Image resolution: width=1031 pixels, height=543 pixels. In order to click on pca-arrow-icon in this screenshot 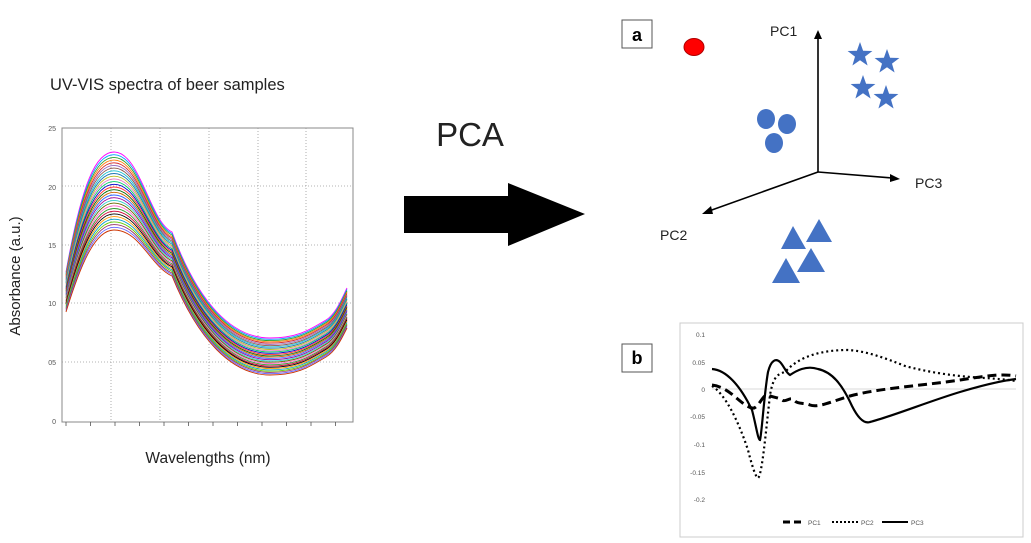, I will do `click(494, 214)`.